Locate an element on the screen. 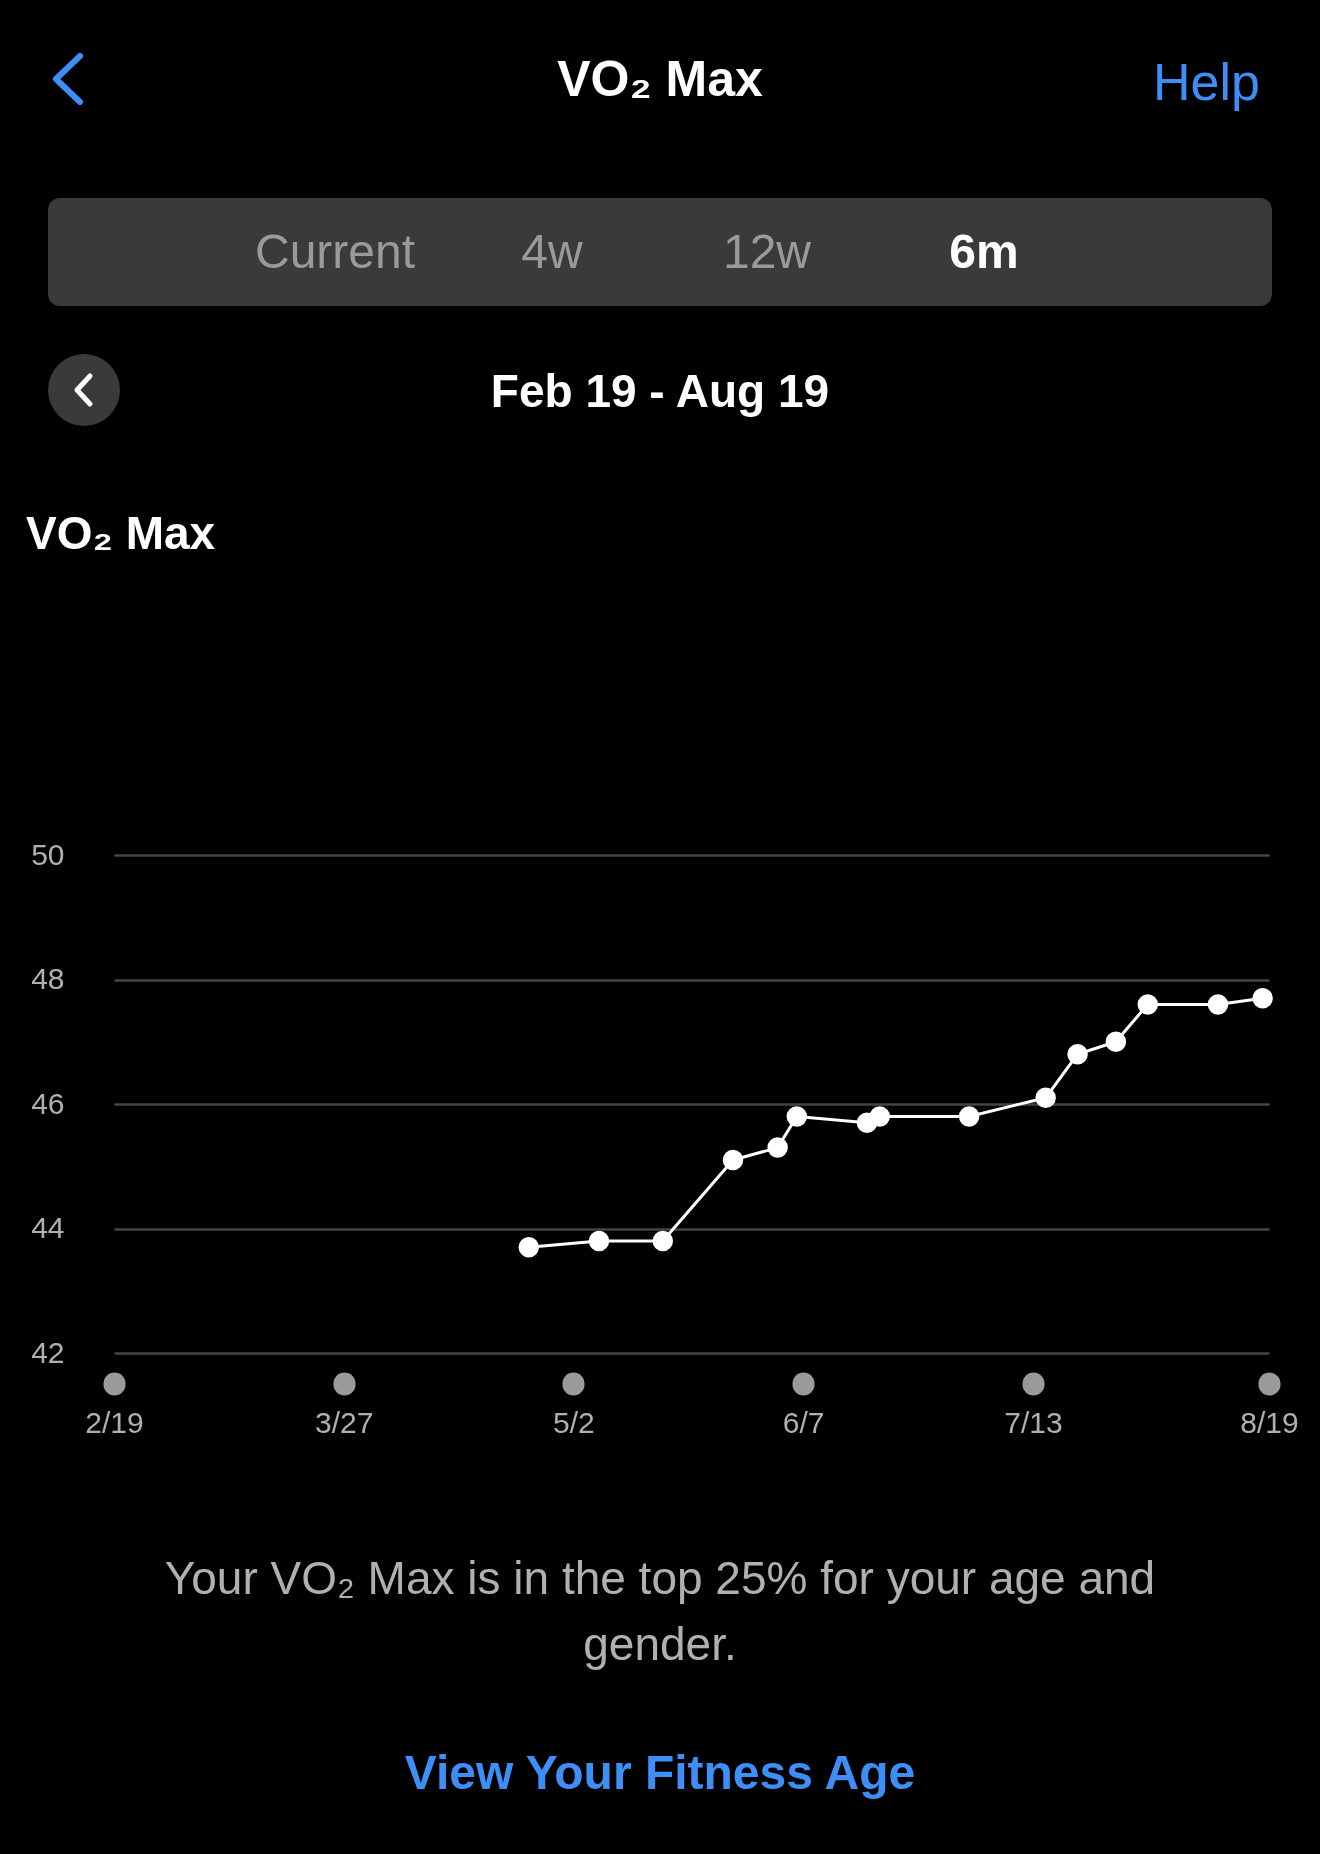  text: View Your Fitness Age is located at coordinates (660, 1772).